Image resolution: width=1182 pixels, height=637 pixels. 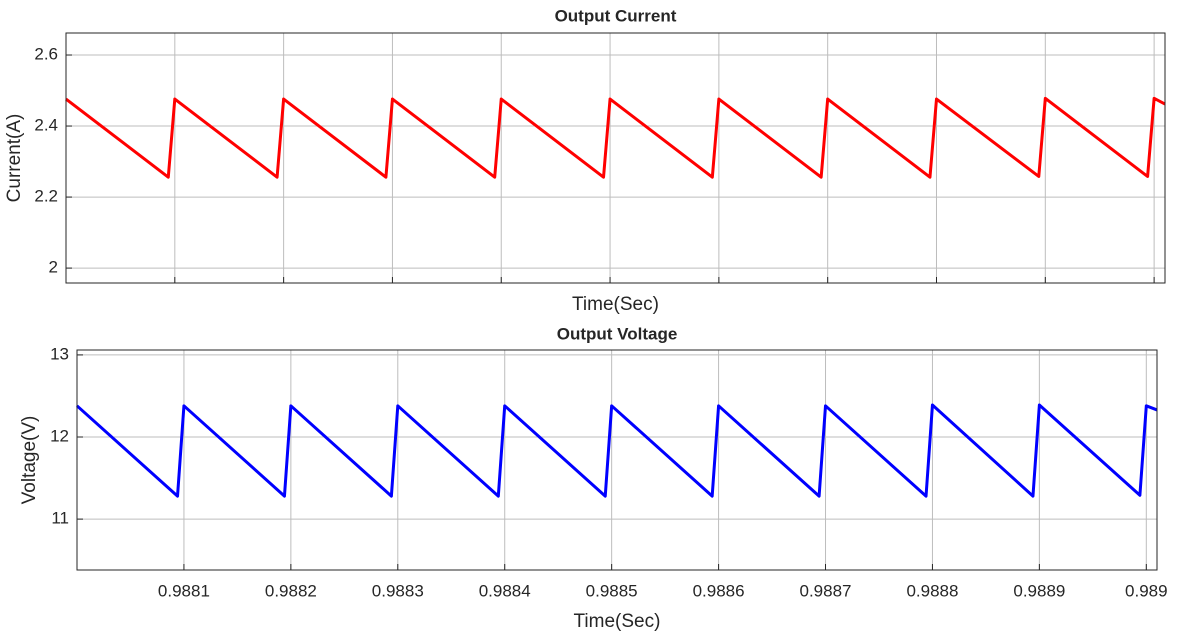 I want to click on x-tick-label: 0.9887, so click(x=826, y=590).